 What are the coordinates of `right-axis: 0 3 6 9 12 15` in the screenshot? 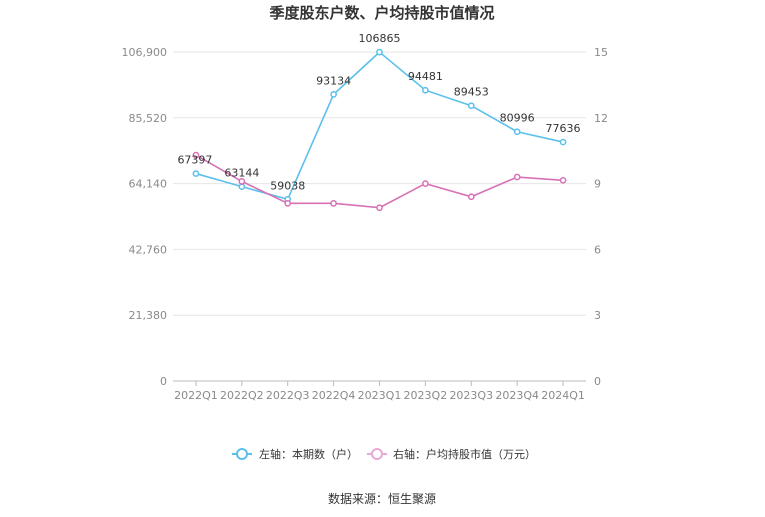 It's located at (601, 217).